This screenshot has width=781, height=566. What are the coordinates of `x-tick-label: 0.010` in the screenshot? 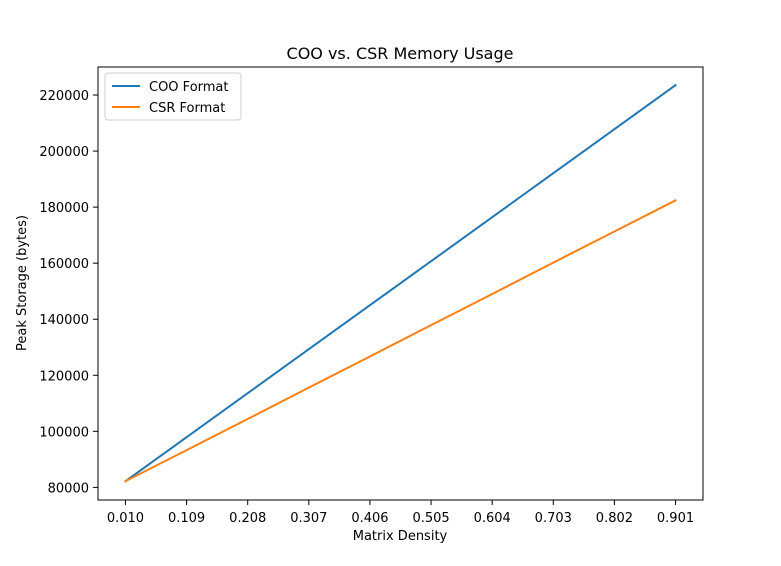 It's located at (125, 518).